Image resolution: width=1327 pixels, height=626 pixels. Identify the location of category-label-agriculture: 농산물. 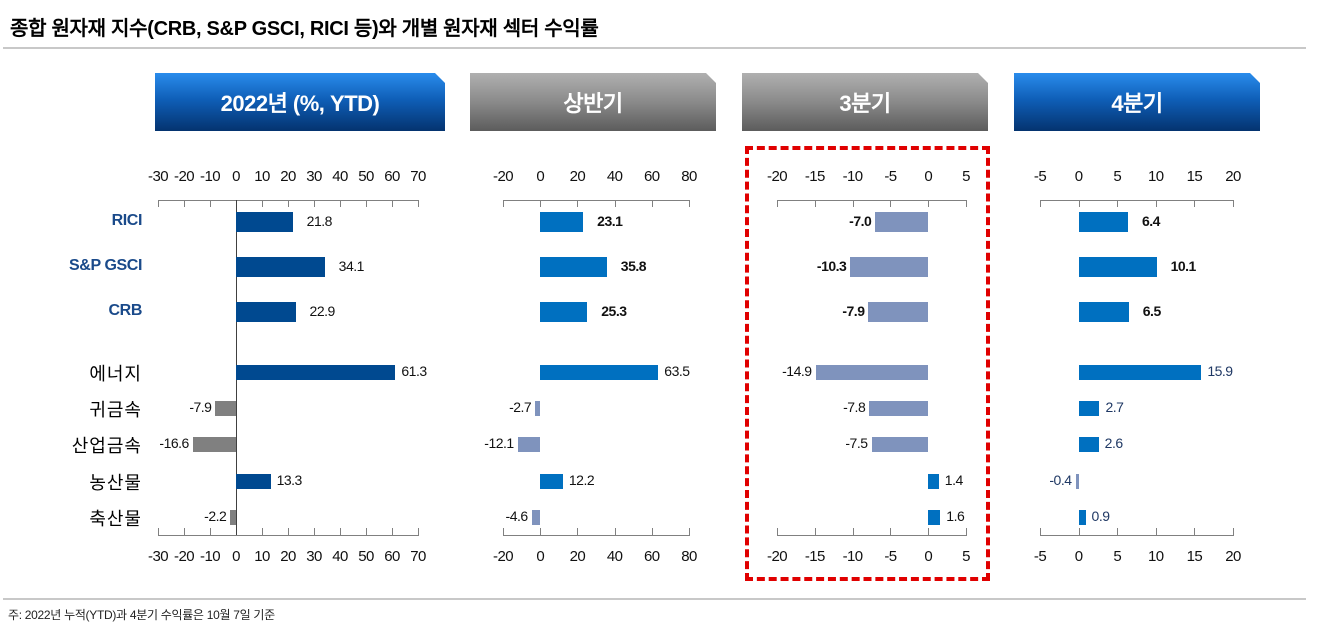
(115, 483).